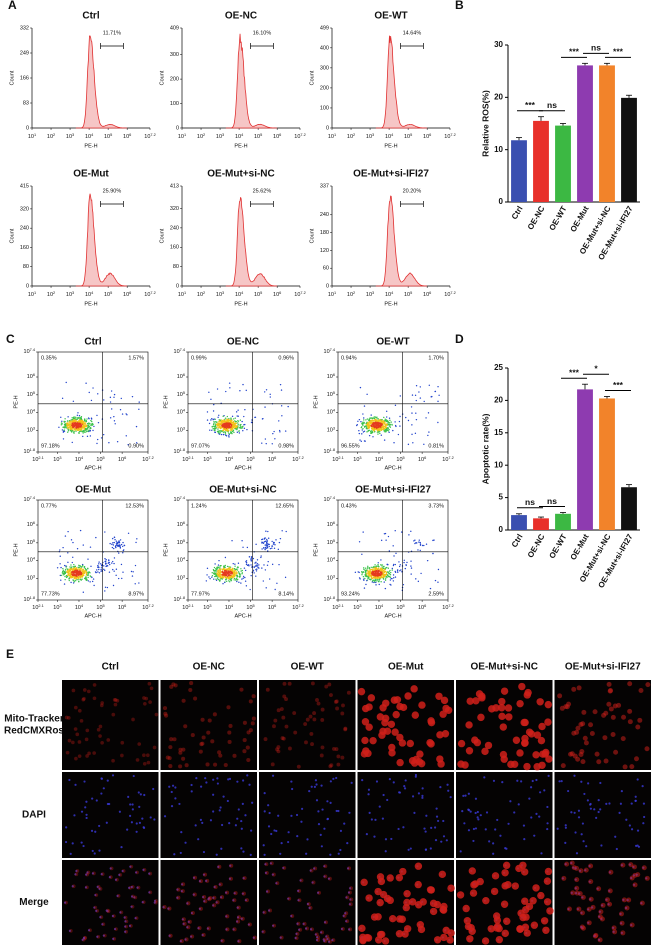 Image resolution: width=652 pixels, height=945 pixels. What do you see at coordinates (30, 413) in the screenshot?
I see `y-tick-label-base: 10` at bounding box center [30, 413].